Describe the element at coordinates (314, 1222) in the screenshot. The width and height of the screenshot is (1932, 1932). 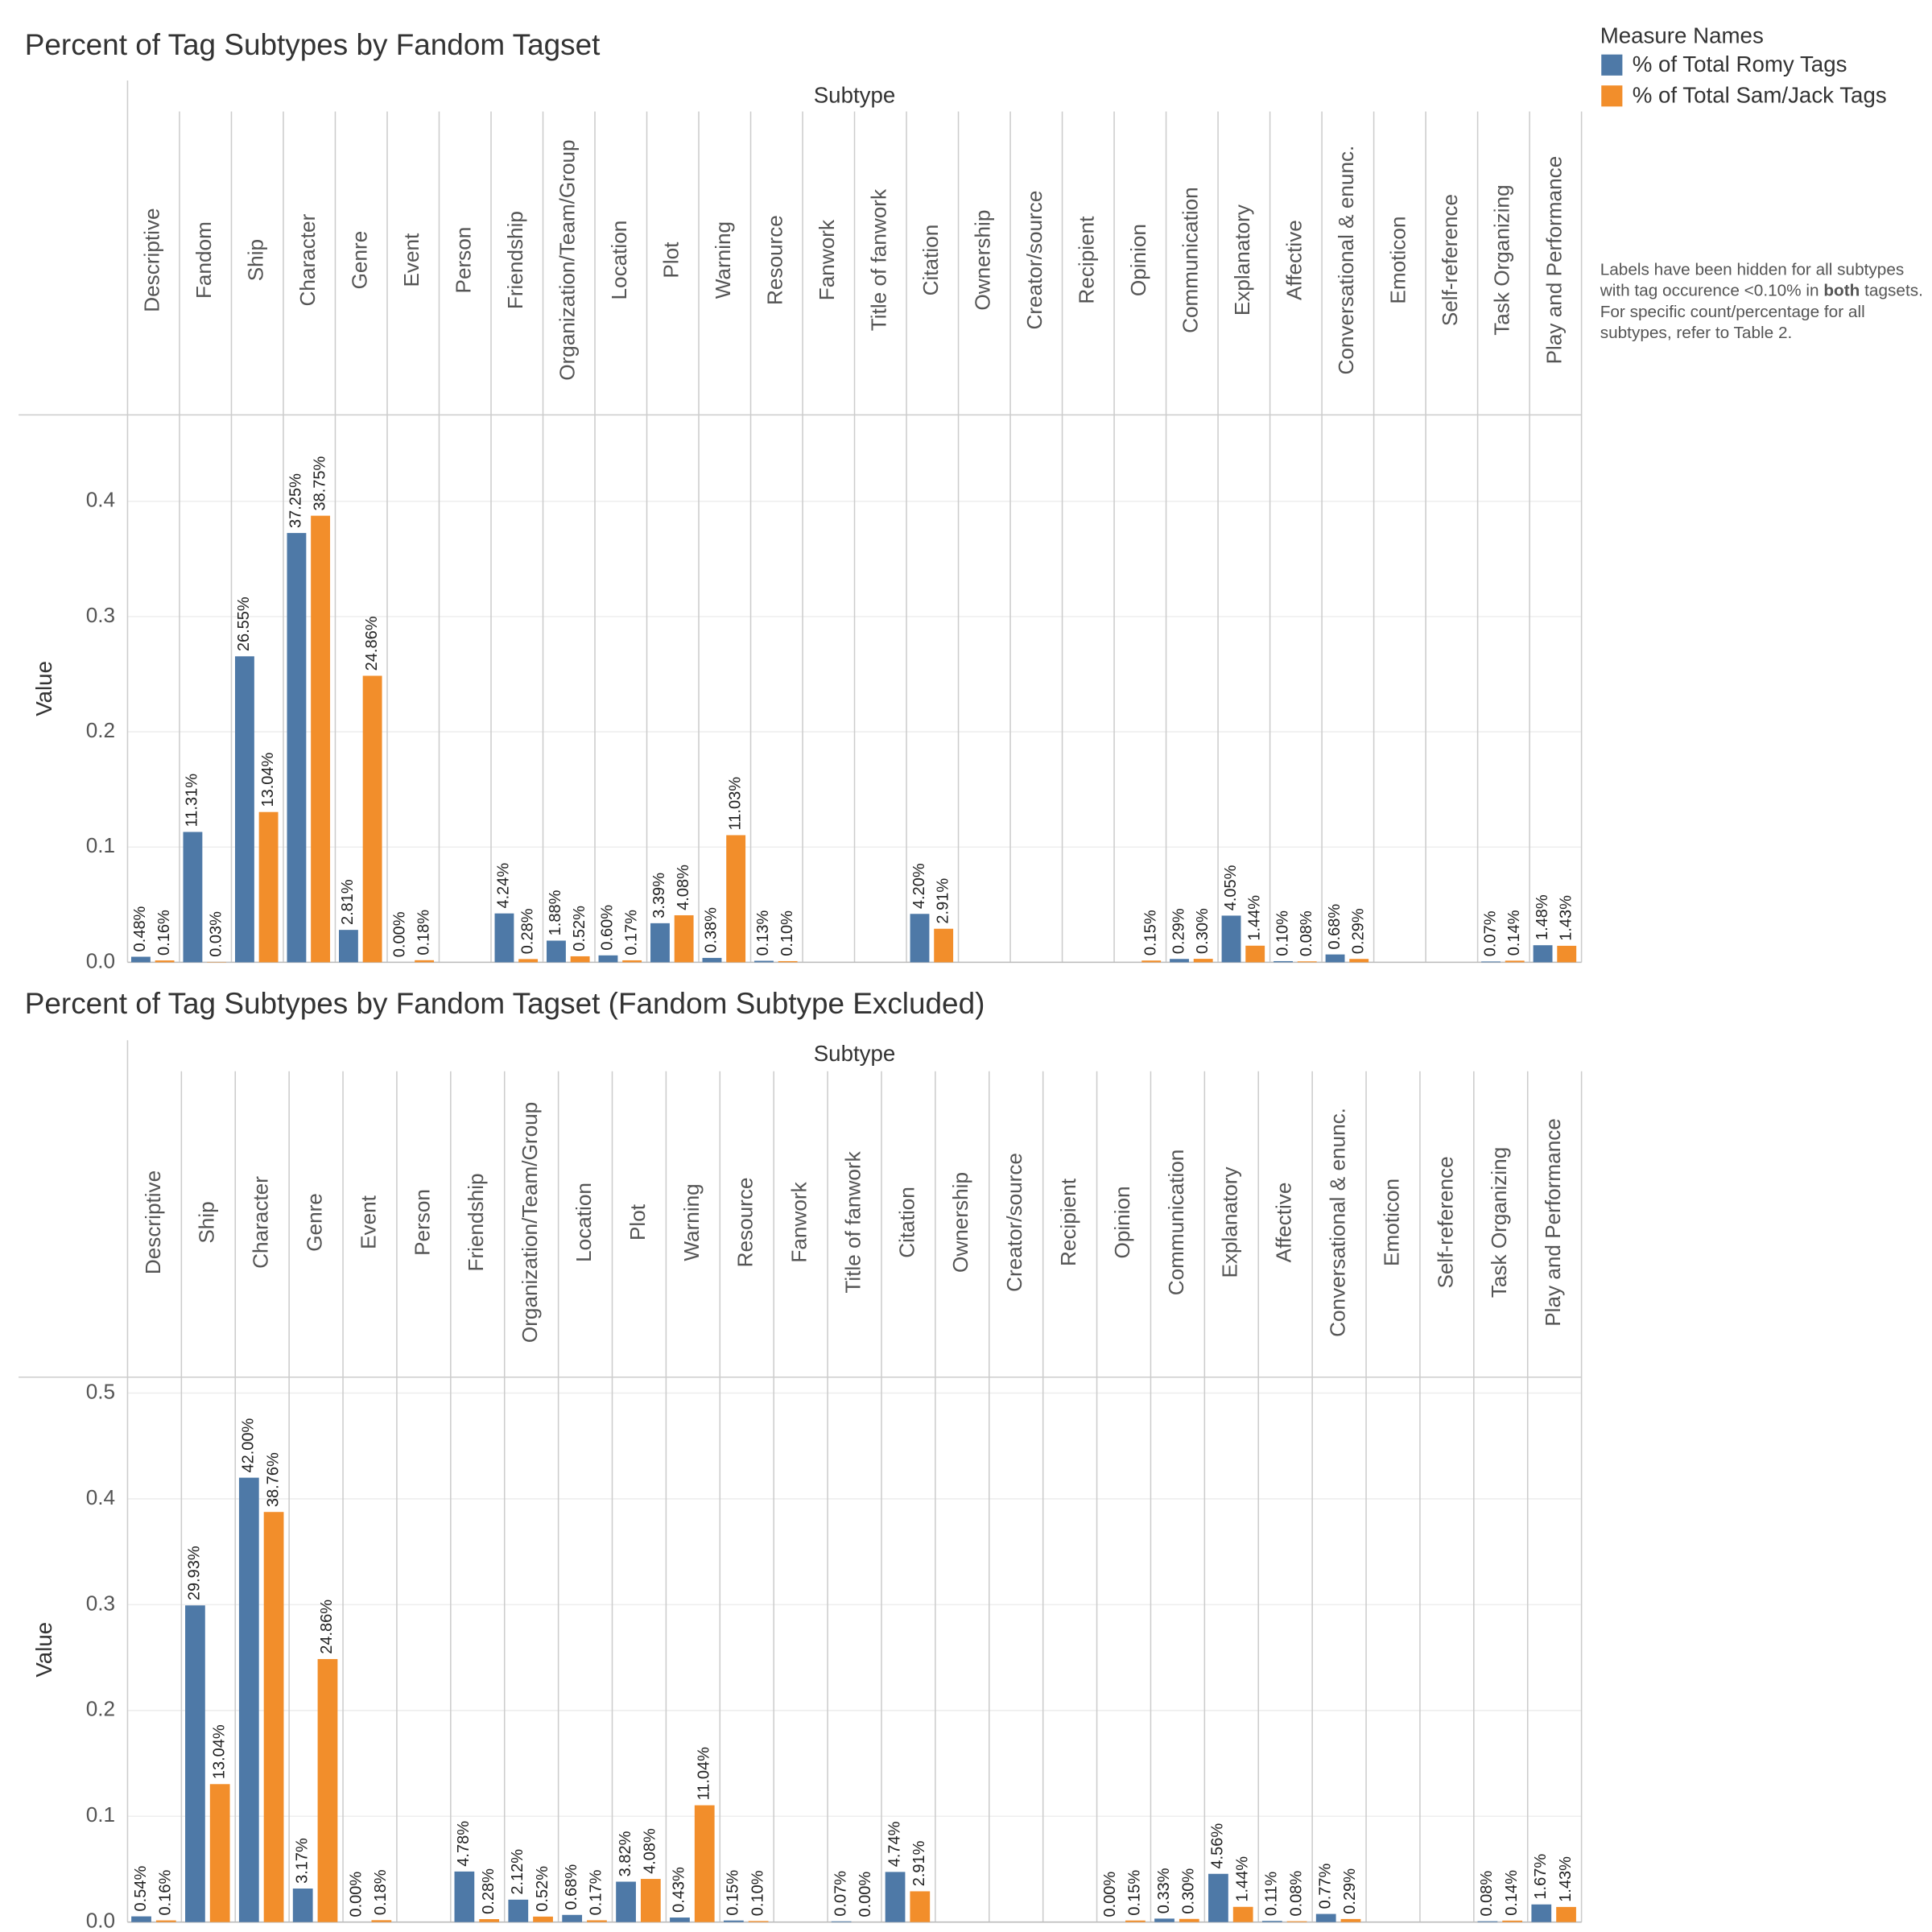
I see `category-label: Genre` at that location.